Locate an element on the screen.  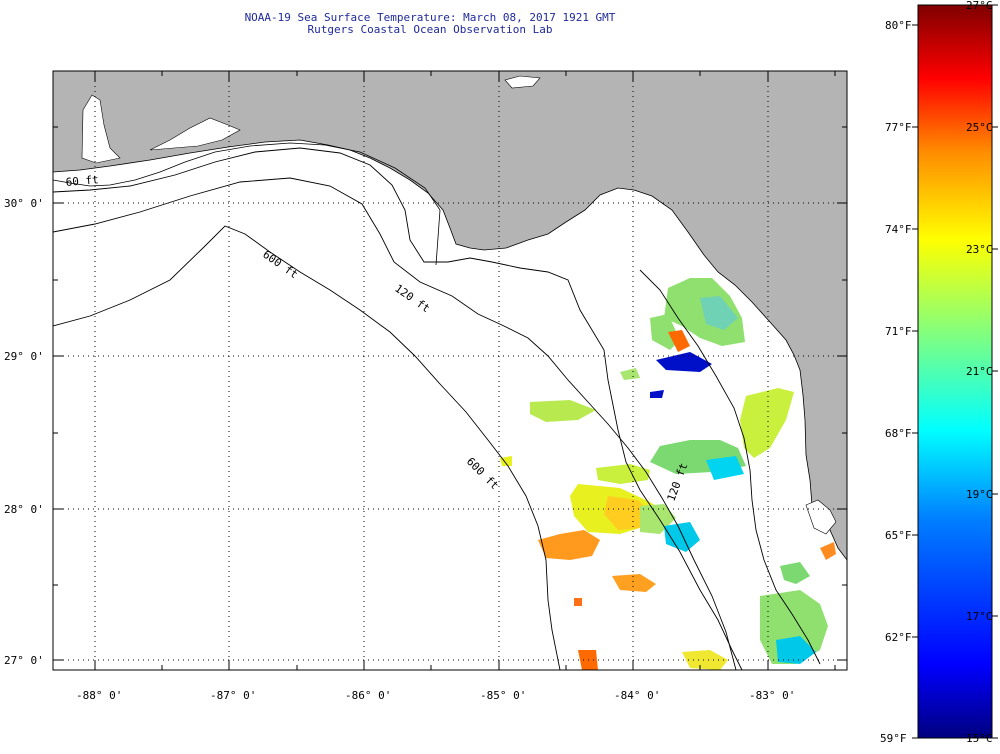
lon-label-85: -85° 0' is located at coordinates (503, 695).